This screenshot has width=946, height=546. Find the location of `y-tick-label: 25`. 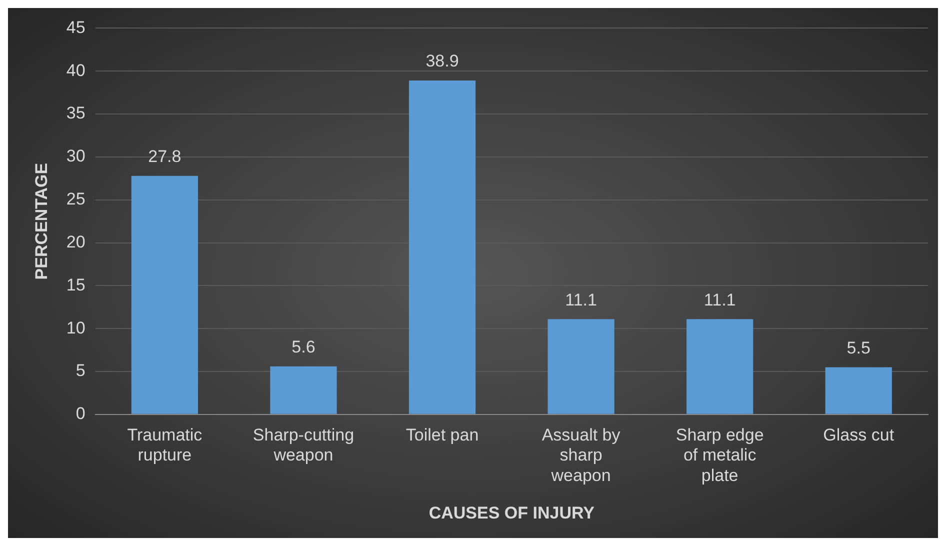

y-tick-label: 25 is located at coordinates (76, 199).